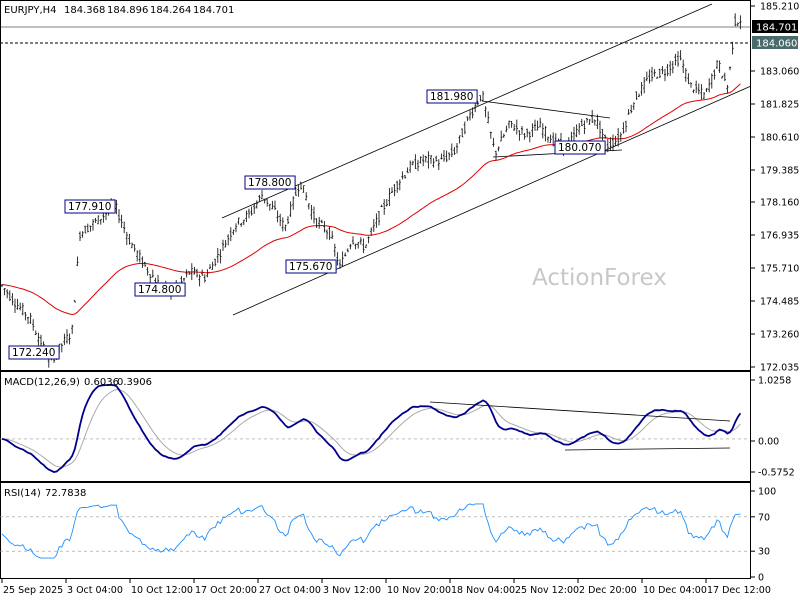 The image size is (800, 600). What do you see at coordinates (608, 590) in the screenshot?
I see `time-tick-label: 2 Dec 20:00` at bounding box center [608, 590].